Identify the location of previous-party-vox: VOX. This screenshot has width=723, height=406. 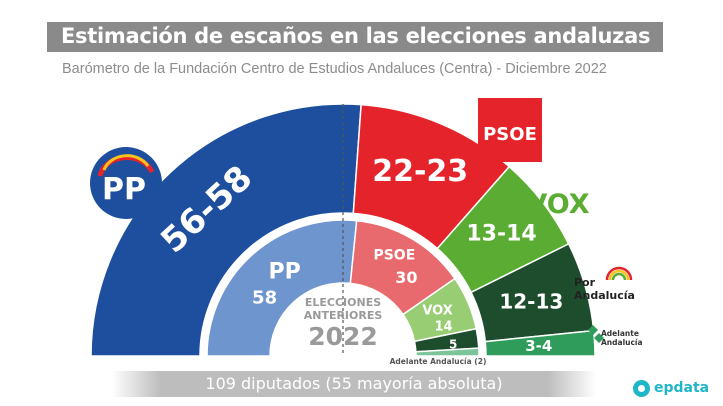
(437, 310).